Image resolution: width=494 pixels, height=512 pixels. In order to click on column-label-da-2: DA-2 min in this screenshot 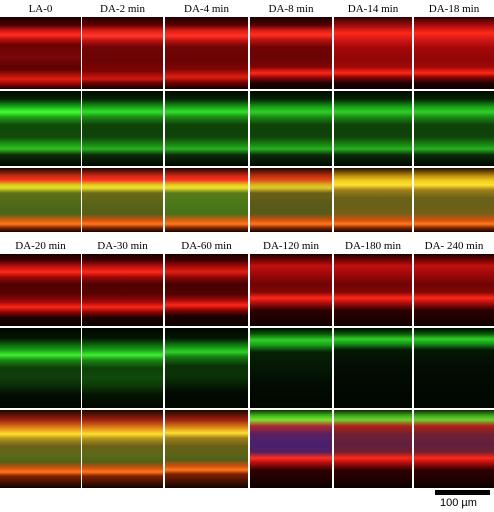, I will do `click(122, 9)`.